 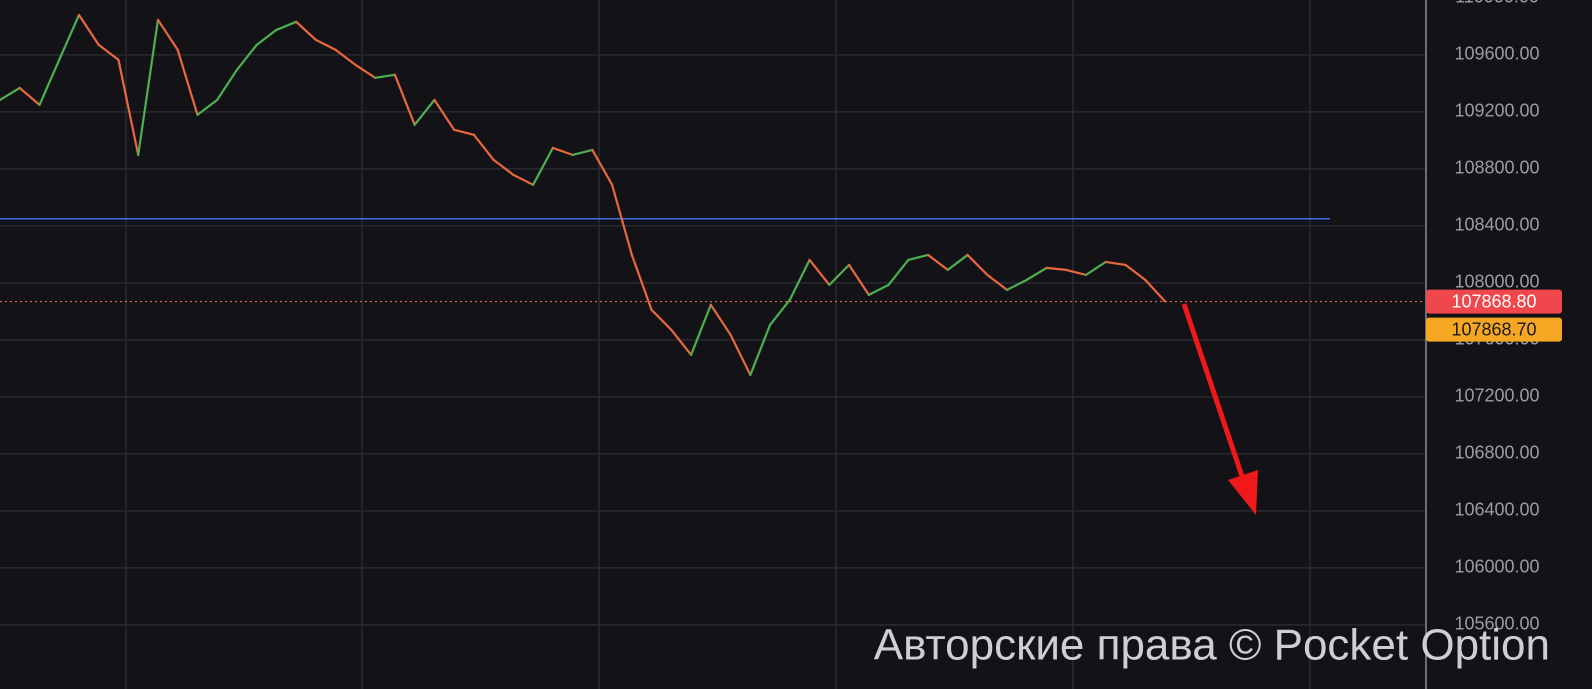 I want to click on arrow-head, so click(x=1243, y=492).